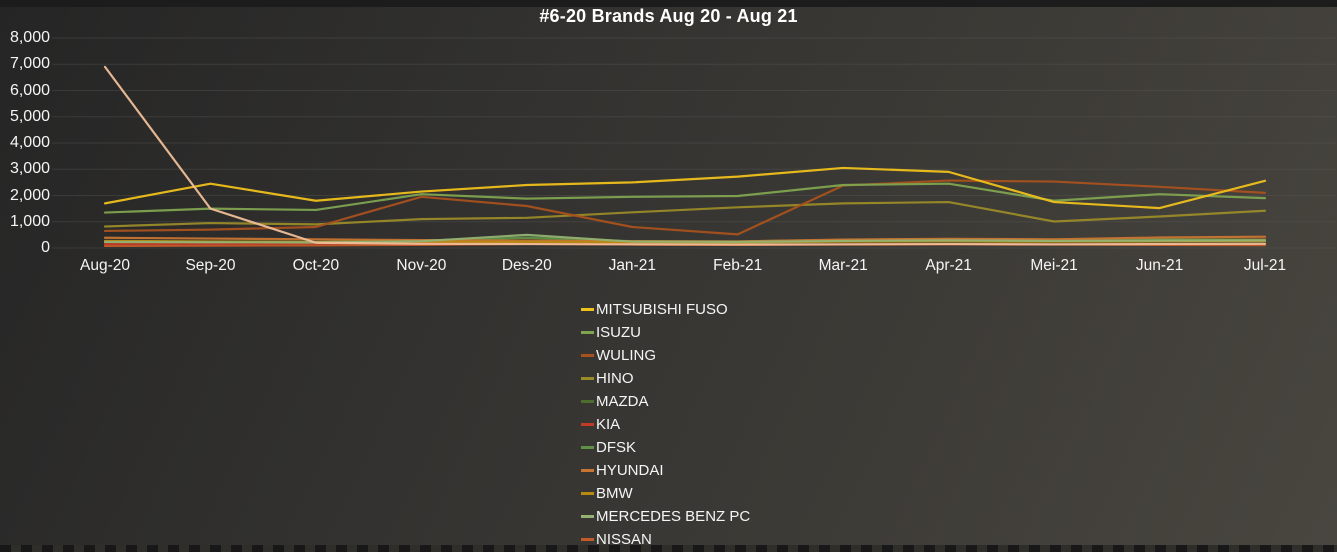  Describe the element at coordinates (632, 265) in the screenshot. I see `x-tick-label: Jan-21` at that location.